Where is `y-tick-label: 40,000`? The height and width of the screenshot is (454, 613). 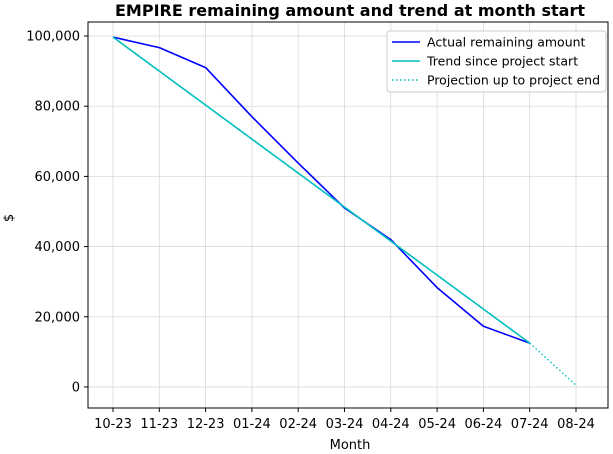
y-tick-label: 40,000 is located at coordinates (58, 247).